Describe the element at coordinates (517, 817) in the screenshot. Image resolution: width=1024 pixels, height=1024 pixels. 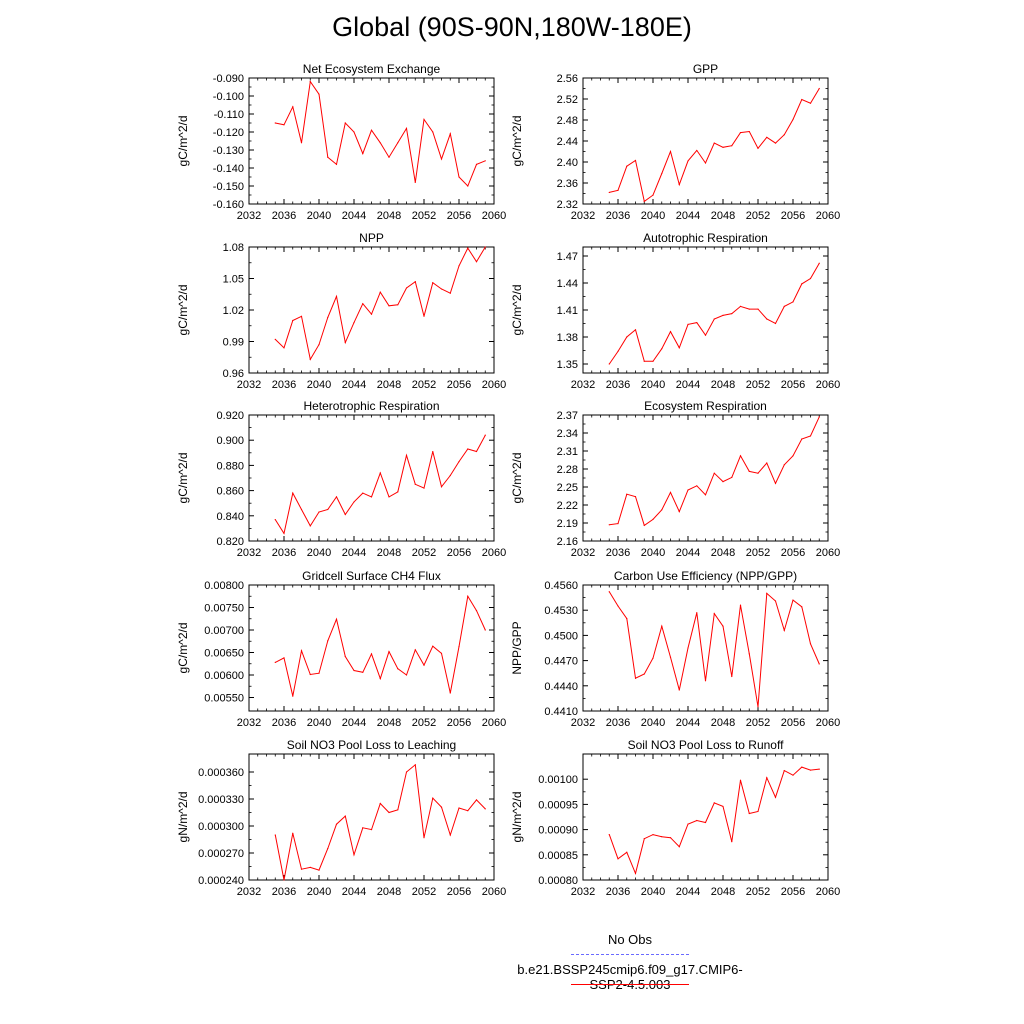
I see `y-axis-label: gN/m^2/d` at that location.